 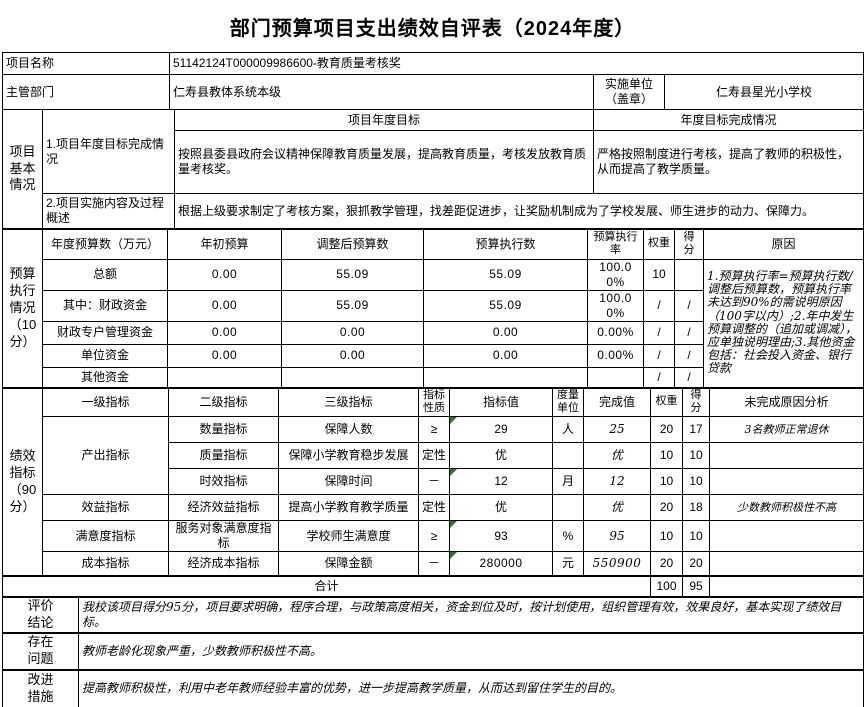 What do you see at coordinates (105, 332) in the screenshot?
I see `budget-row-label: 财政专户管理资金` at bounding box center [105, 332].